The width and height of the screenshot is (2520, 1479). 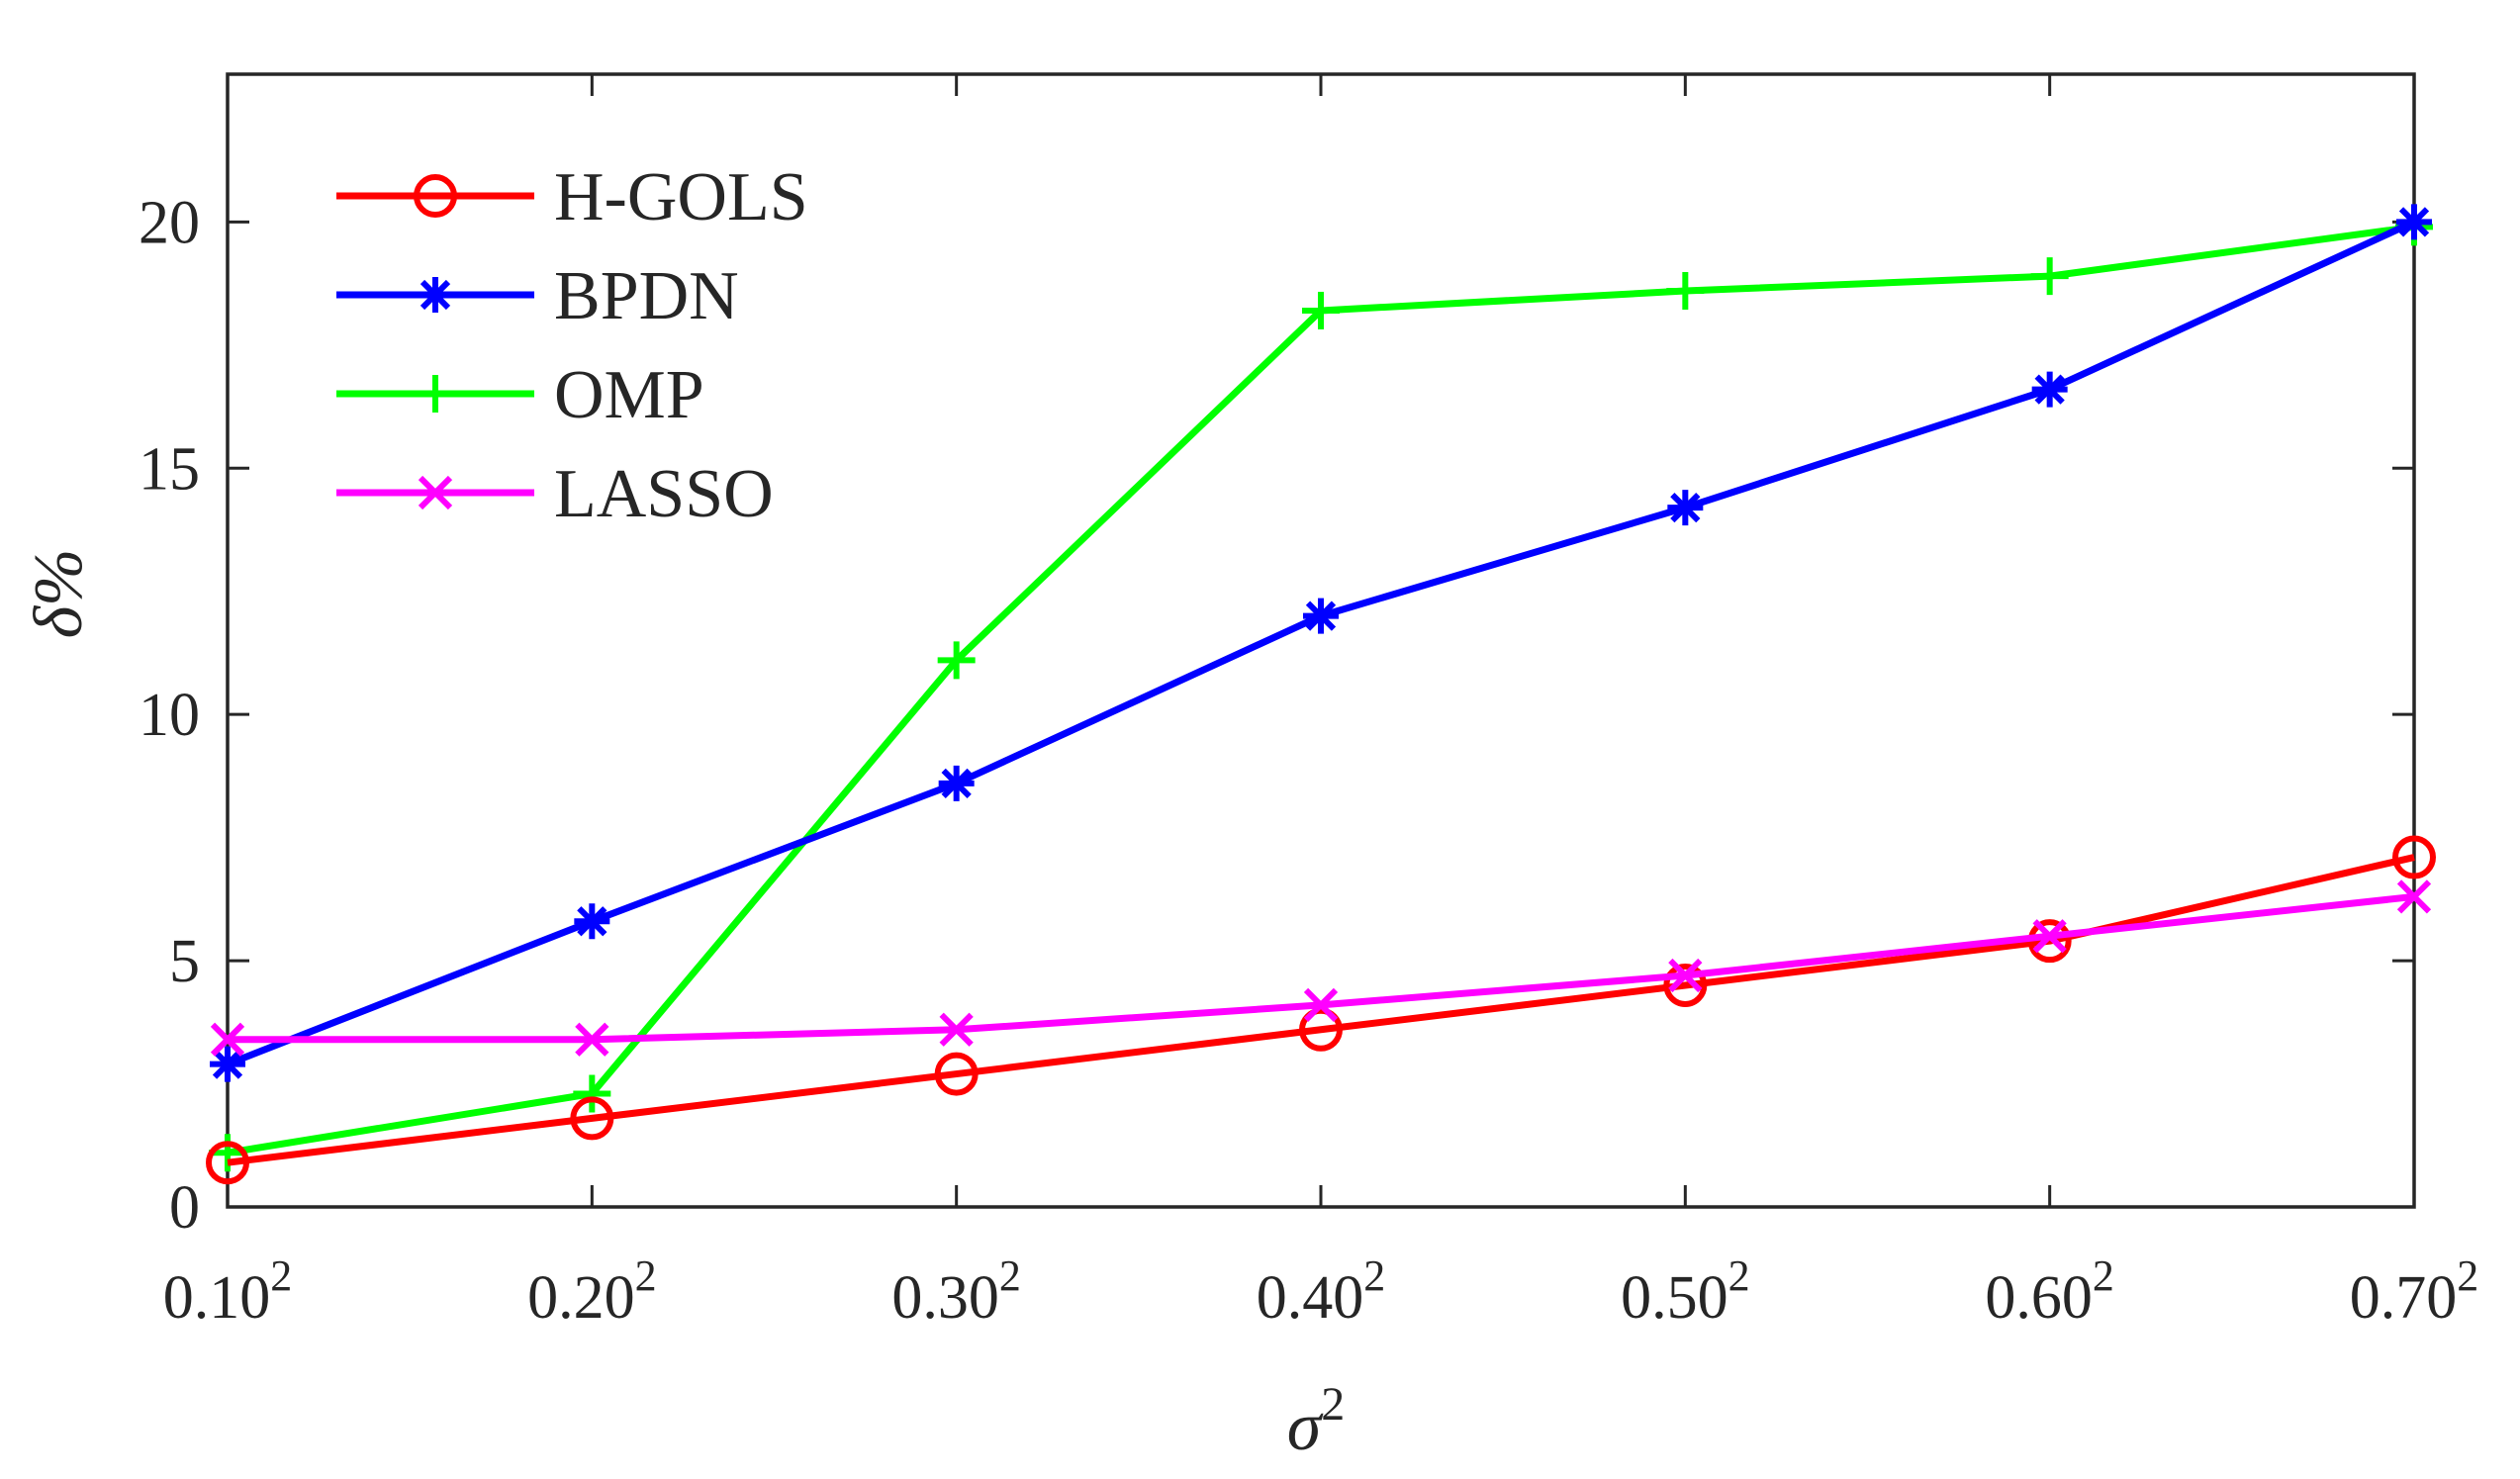 What do you see at coordinates (1305, 1427) in the screenshot?
I see `x-axis-label-text: σ` at bounding box center [1305, 1427].